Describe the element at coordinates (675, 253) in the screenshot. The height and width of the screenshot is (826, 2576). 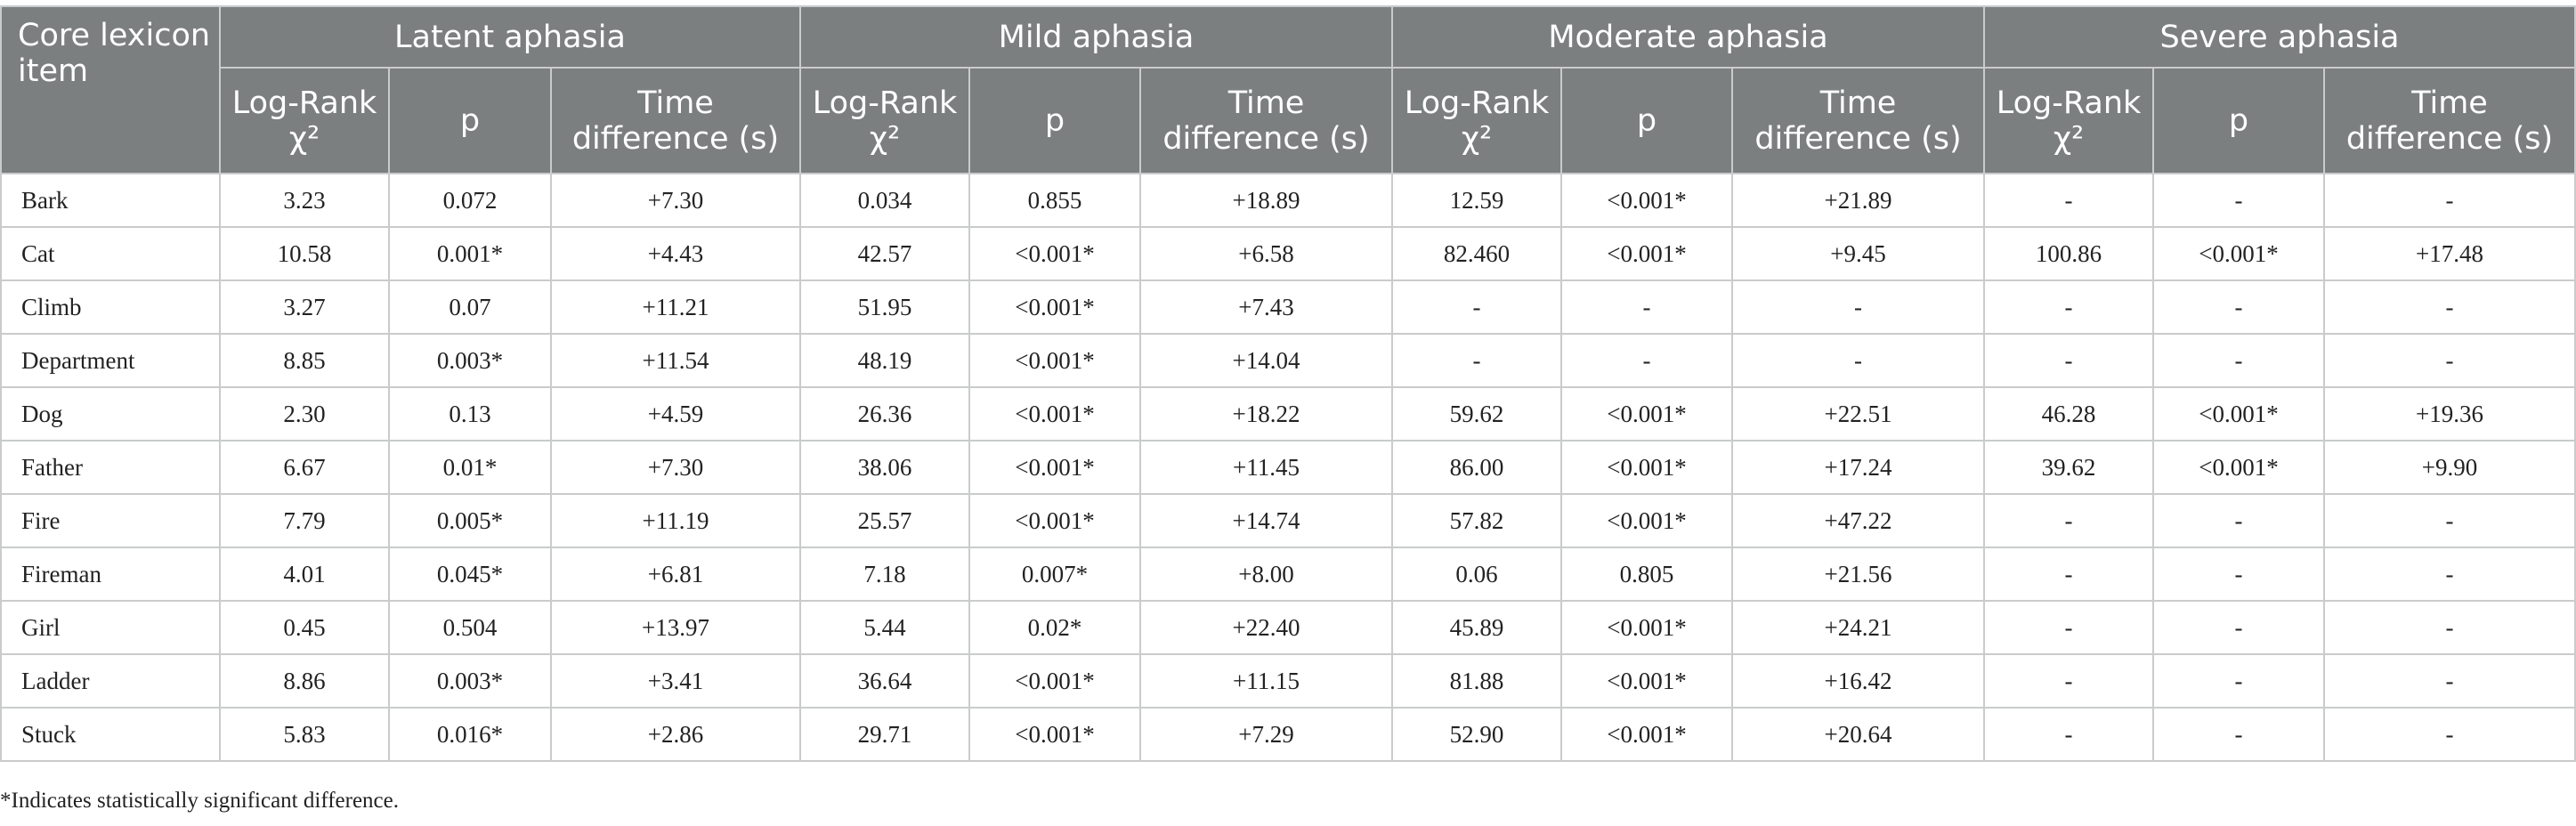
I see `table-cell: +4.43` at that location.